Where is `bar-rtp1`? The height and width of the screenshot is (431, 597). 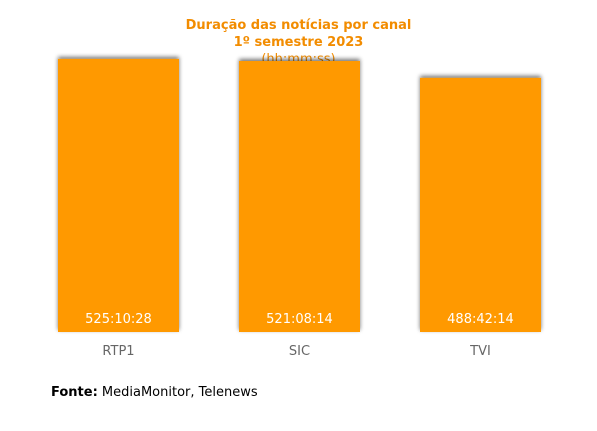 bar-rtp1 is located at coordinates (118, 195).